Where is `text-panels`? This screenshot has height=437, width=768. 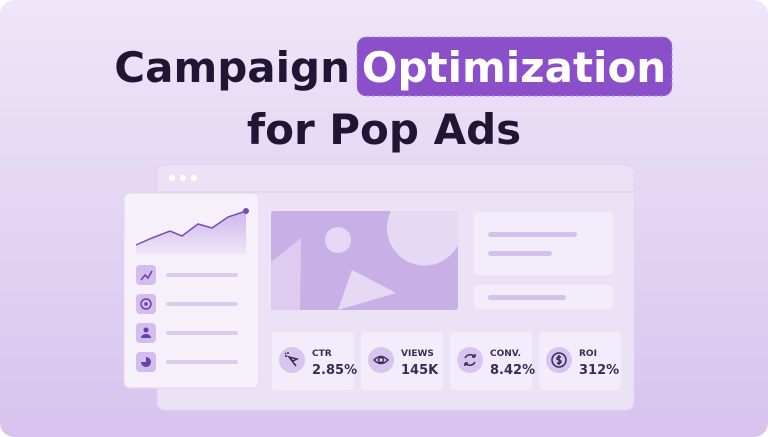 text-panels is located at coordinates (543, 260).